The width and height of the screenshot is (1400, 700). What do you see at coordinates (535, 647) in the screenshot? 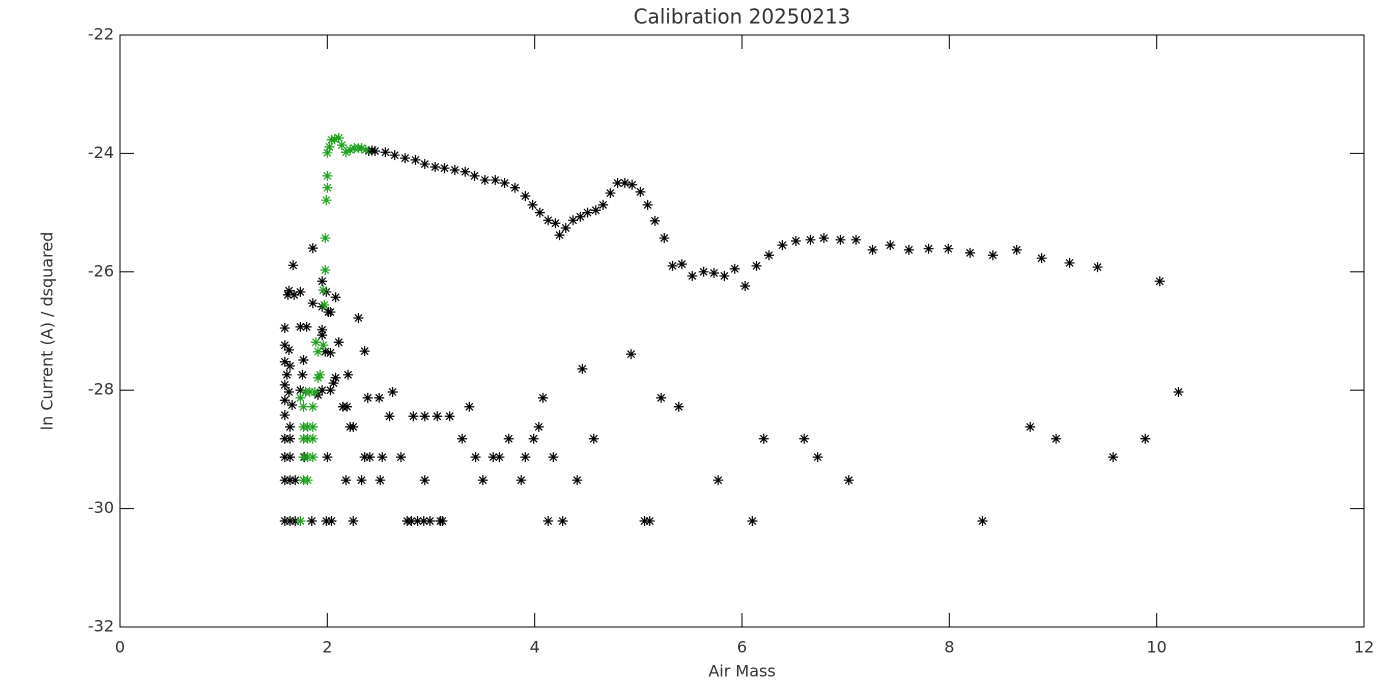
I see `x-tick-label: 4` at bounding box center [535, 647].